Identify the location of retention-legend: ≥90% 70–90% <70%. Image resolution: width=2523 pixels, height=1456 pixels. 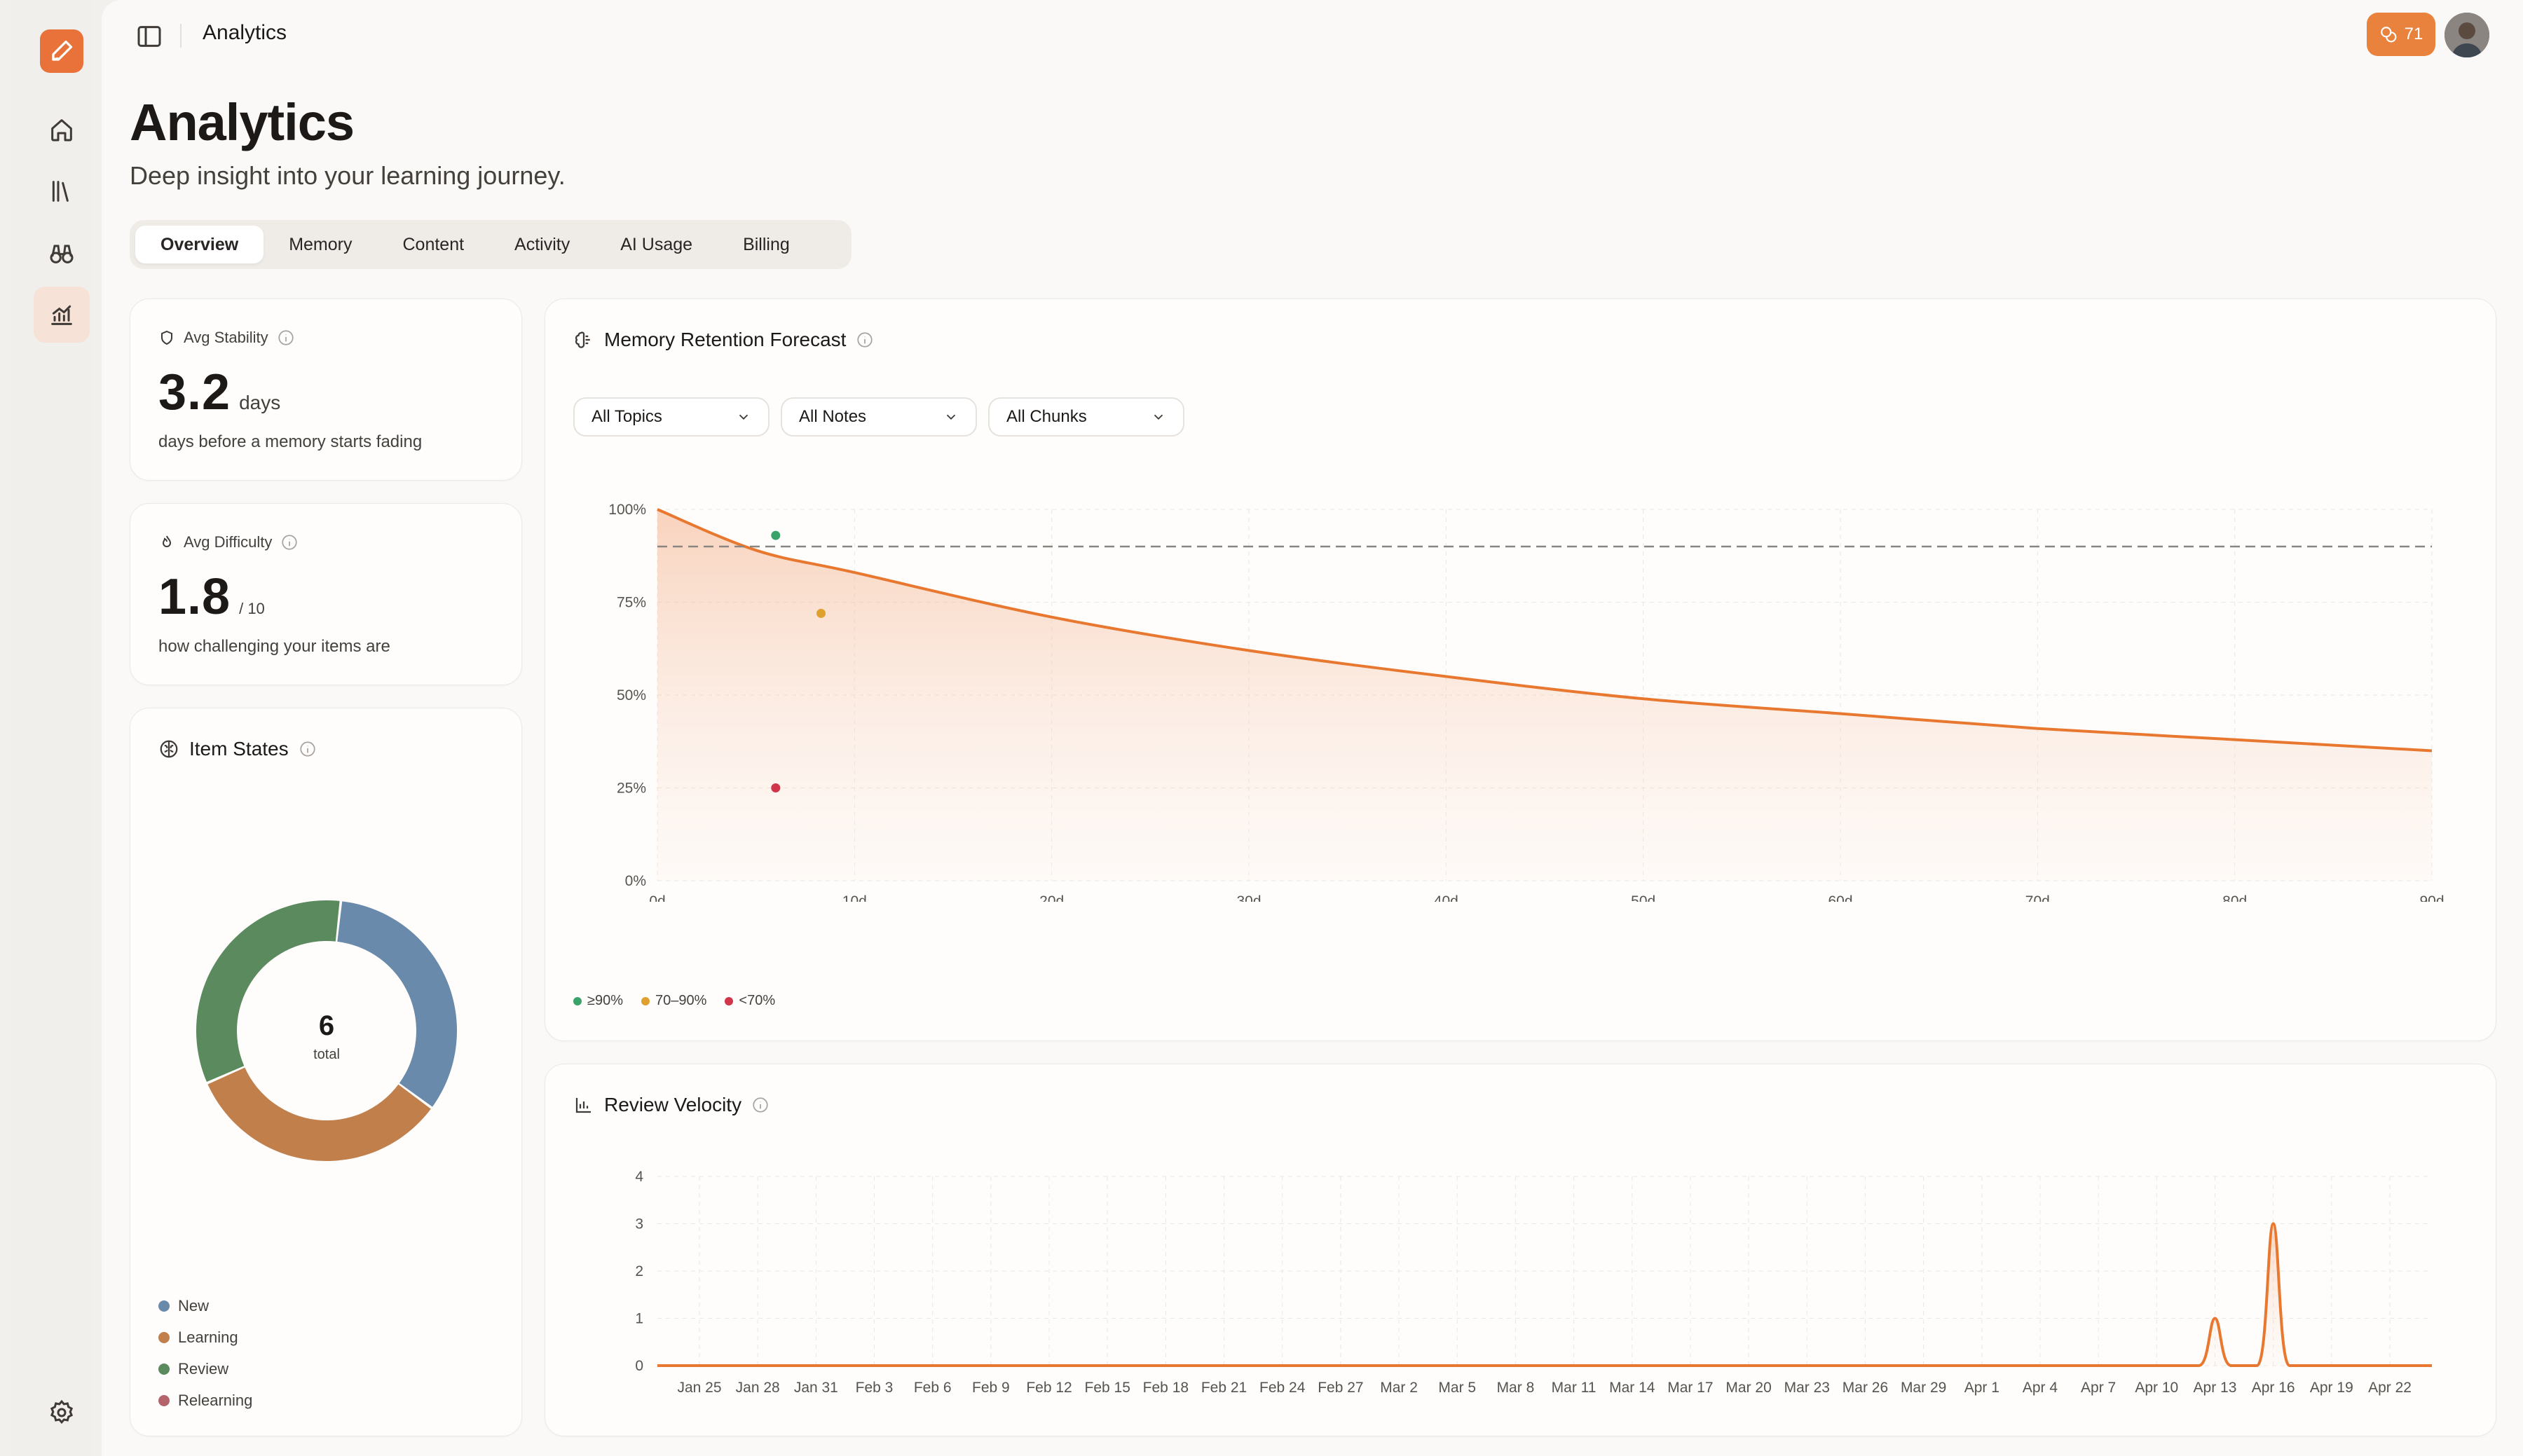
(674, 1001).